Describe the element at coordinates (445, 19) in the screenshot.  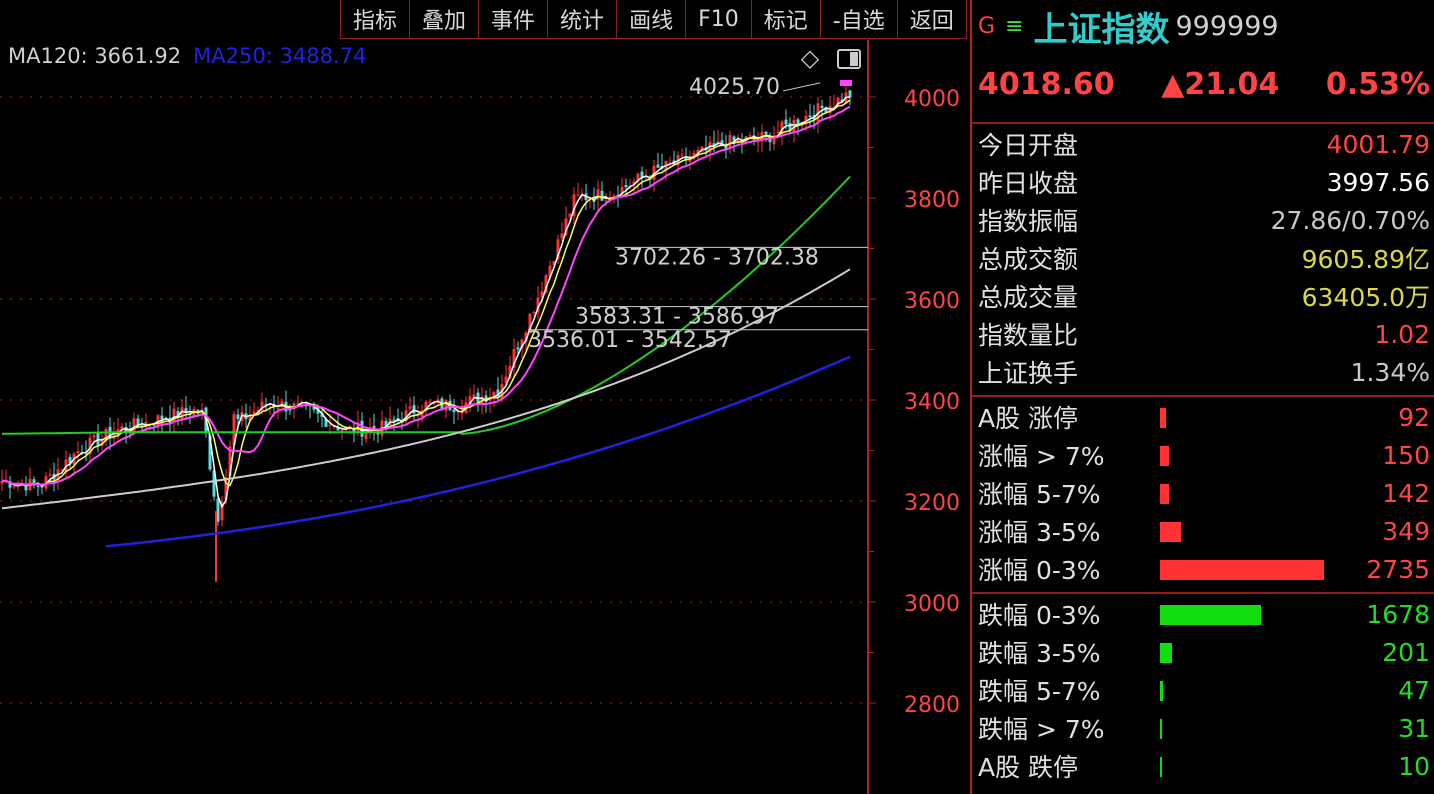
I see `toolbar-button-1: 叠加` at that location.